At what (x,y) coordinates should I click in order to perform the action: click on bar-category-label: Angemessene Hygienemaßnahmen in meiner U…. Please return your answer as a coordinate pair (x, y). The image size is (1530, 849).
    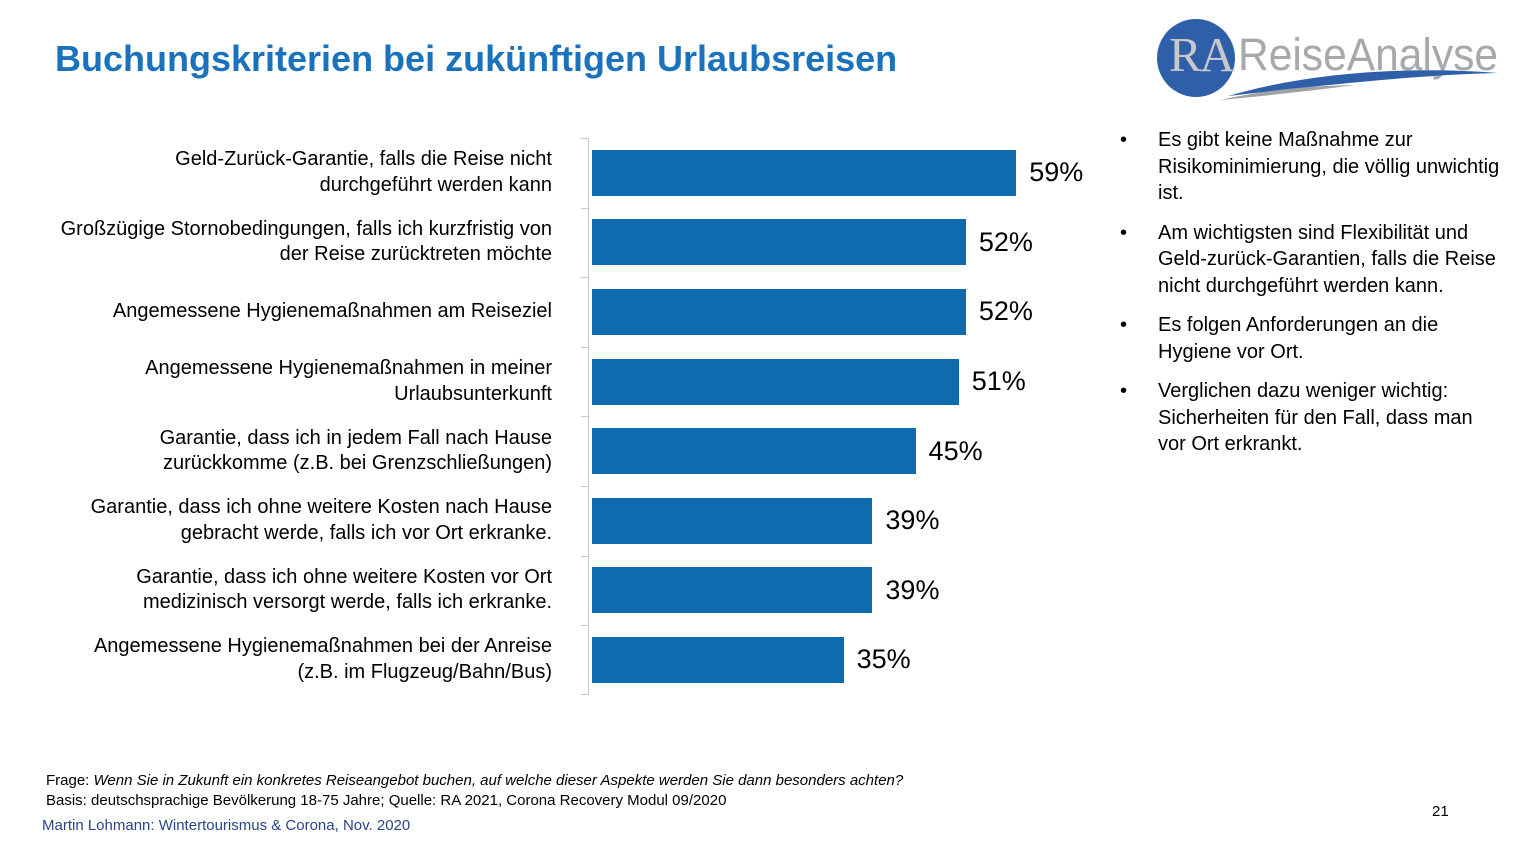
    Looking at the image, I should click on (348, 381).